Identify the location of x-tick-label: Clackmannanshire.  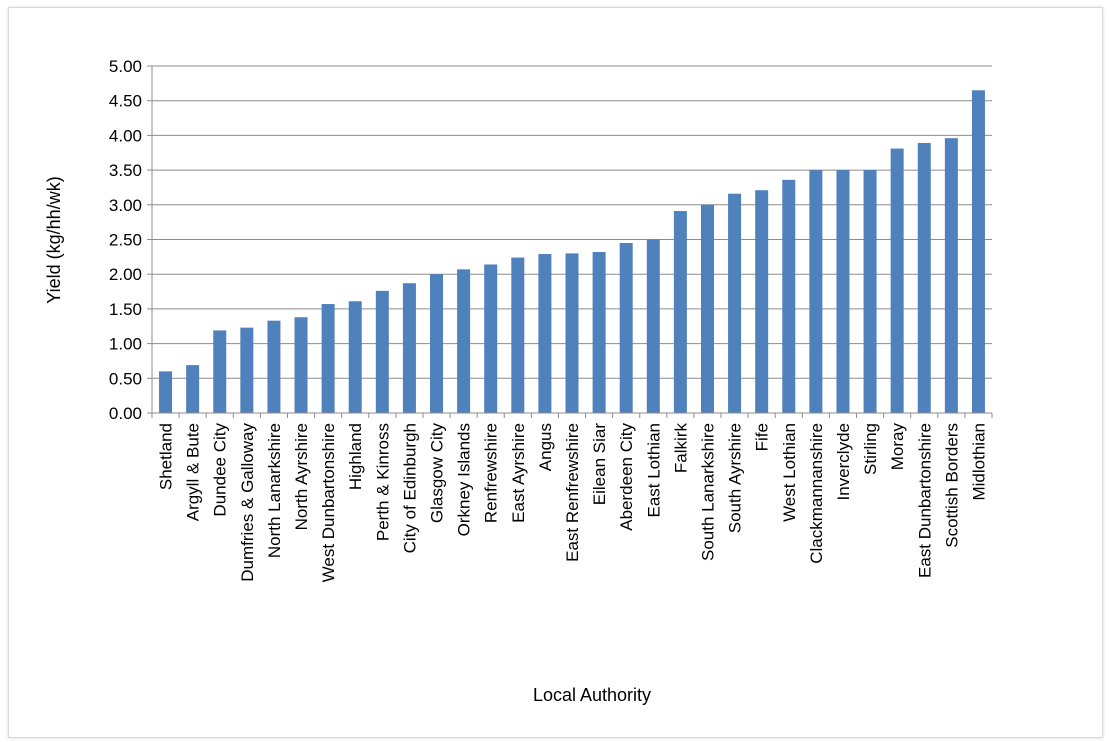
(816, 493).